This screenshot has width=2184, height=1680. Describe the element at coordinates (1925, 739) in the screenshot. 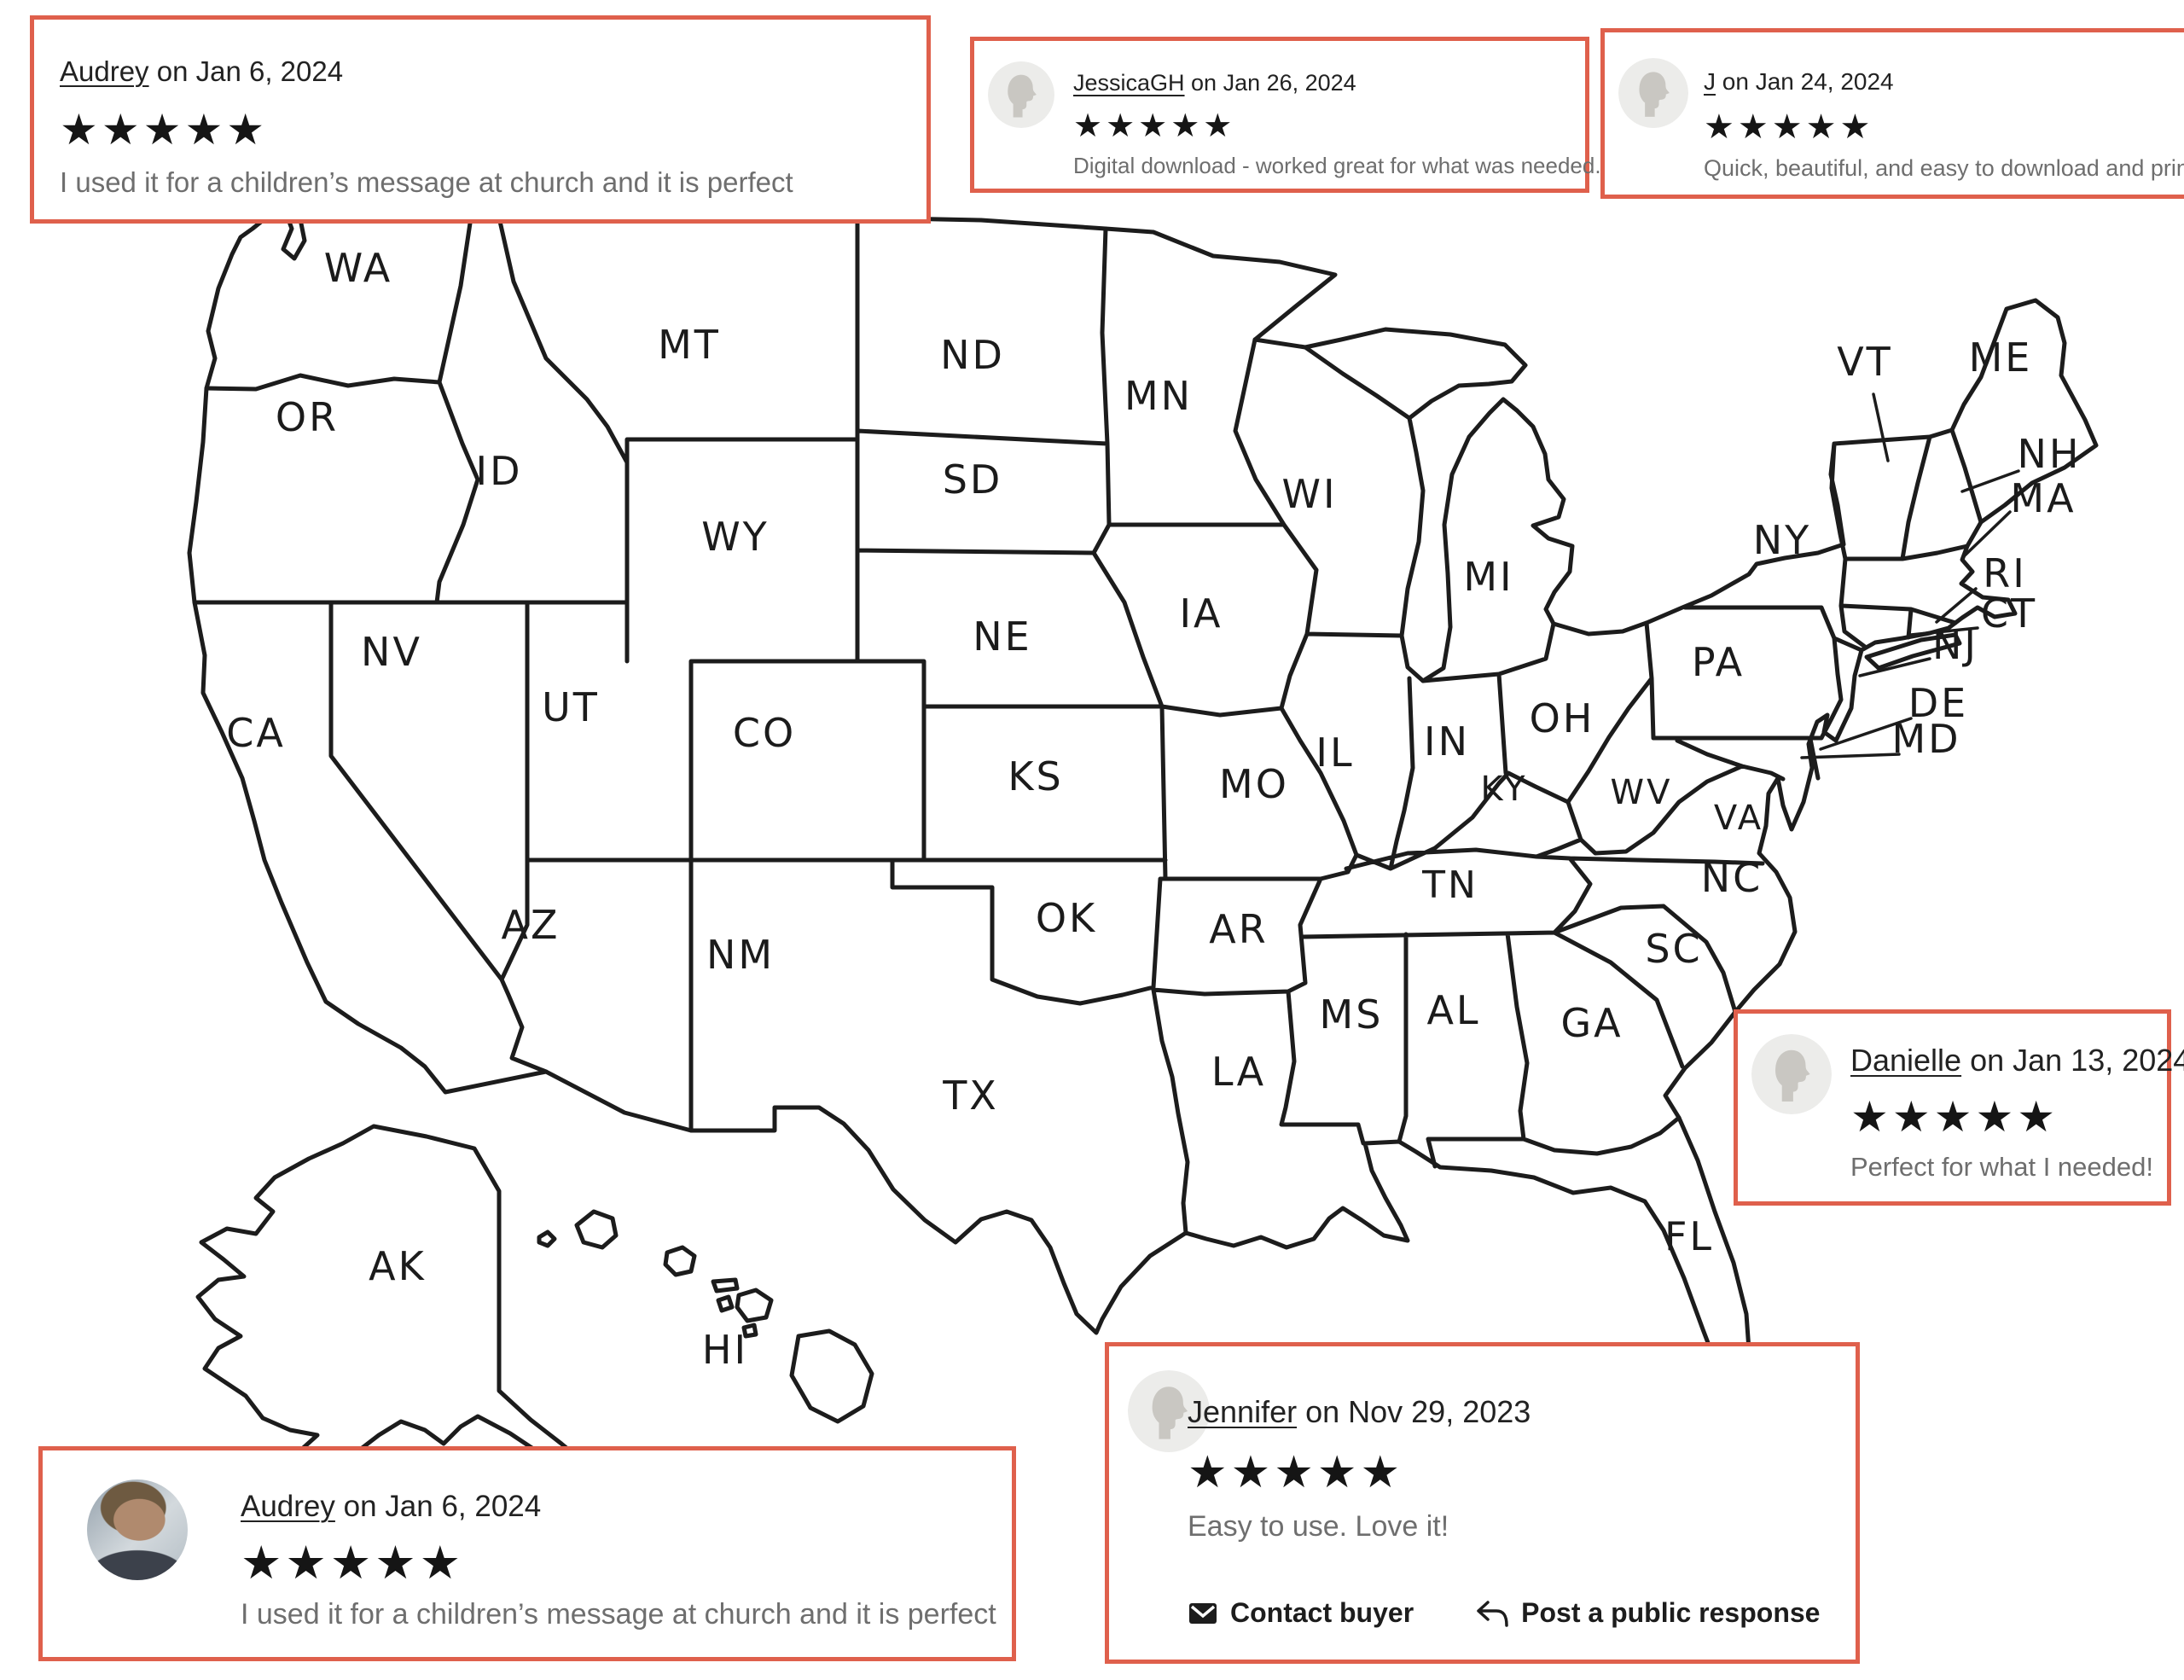

I see `state-label-md: MD` at that location.